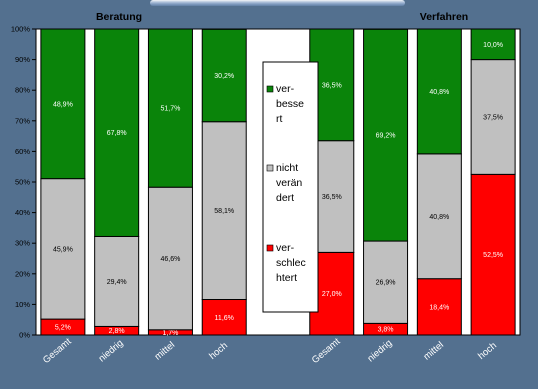 The width and height of the screenshot is (538, 389). Describe the element at coordinates (22, 120) in the screenshot. I see `y-tick-label: 70%` at that location.